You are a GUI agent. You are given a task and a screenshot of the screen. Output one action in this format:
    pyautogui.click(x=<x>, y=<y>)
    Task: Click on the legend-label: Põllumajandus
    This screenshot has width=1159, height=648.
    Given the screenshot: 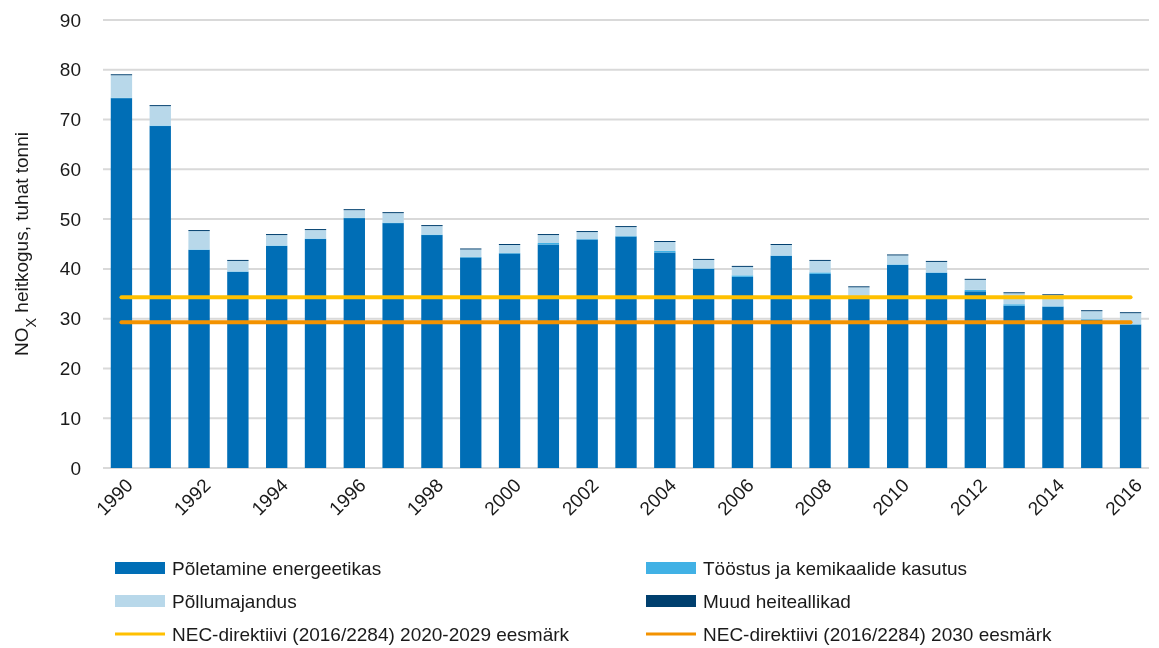 What is the action you would take?
    pyautogui.click(x=234, y=601)
    